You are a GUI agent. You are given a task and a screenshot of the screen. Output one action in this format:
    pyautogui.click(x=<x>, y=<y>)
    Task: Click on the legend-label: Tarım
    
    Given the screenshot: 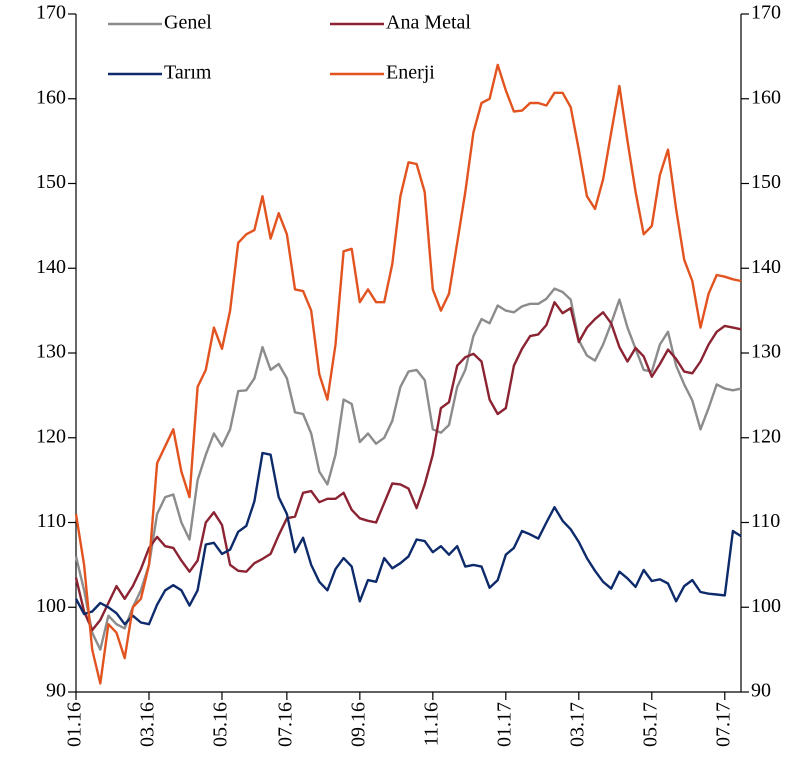 What is the action you would take?
    pyautogui.click(x=188, y=73)
    